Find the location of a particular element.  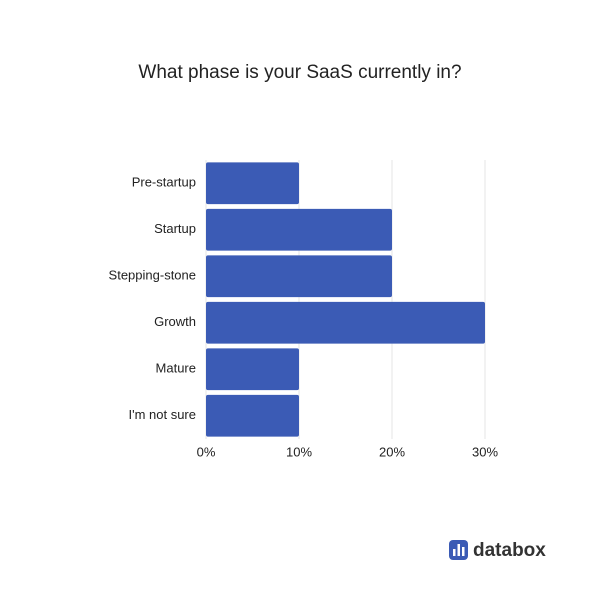

logo-text: databox is located at coordinates (509, 550).